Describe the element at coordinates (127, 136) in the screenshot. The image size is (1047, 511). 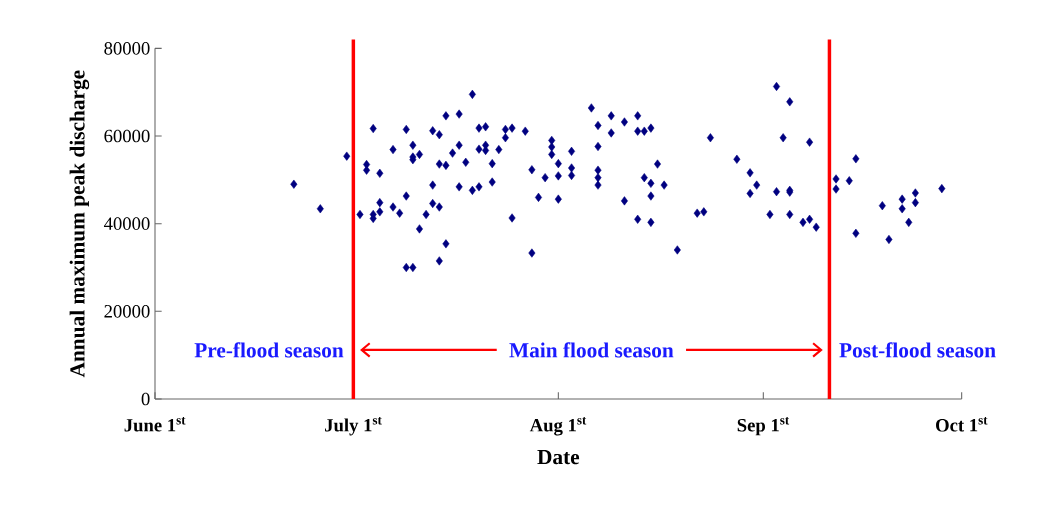
I see `y-tick-label: 60000` at that location.